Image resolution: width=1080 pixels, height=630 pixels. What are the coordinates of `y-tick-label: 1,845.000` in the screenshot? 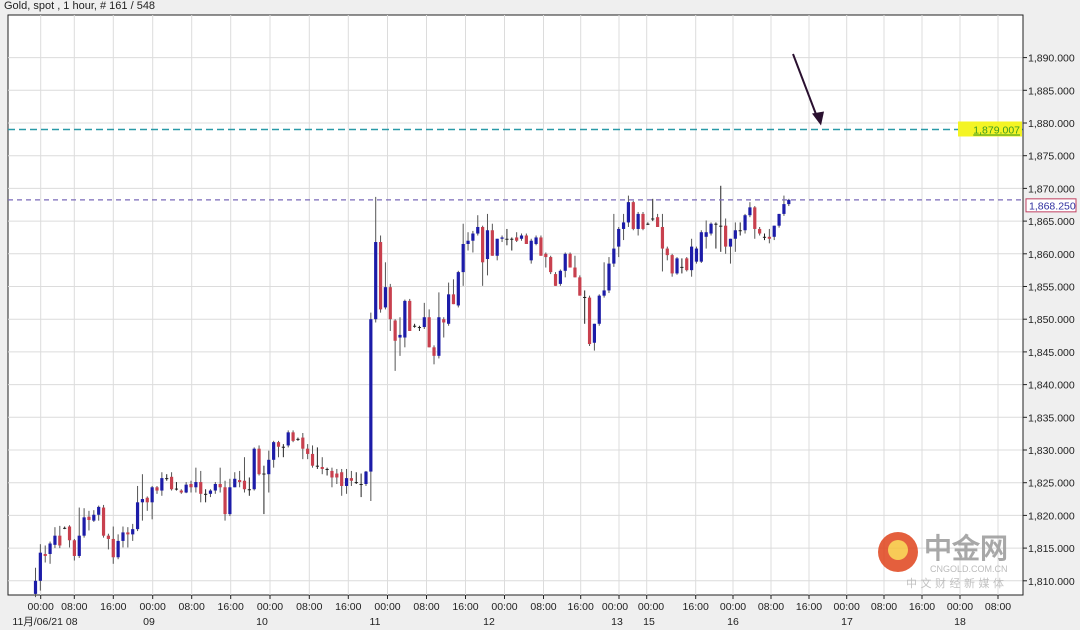 It's located at (1051, 353).